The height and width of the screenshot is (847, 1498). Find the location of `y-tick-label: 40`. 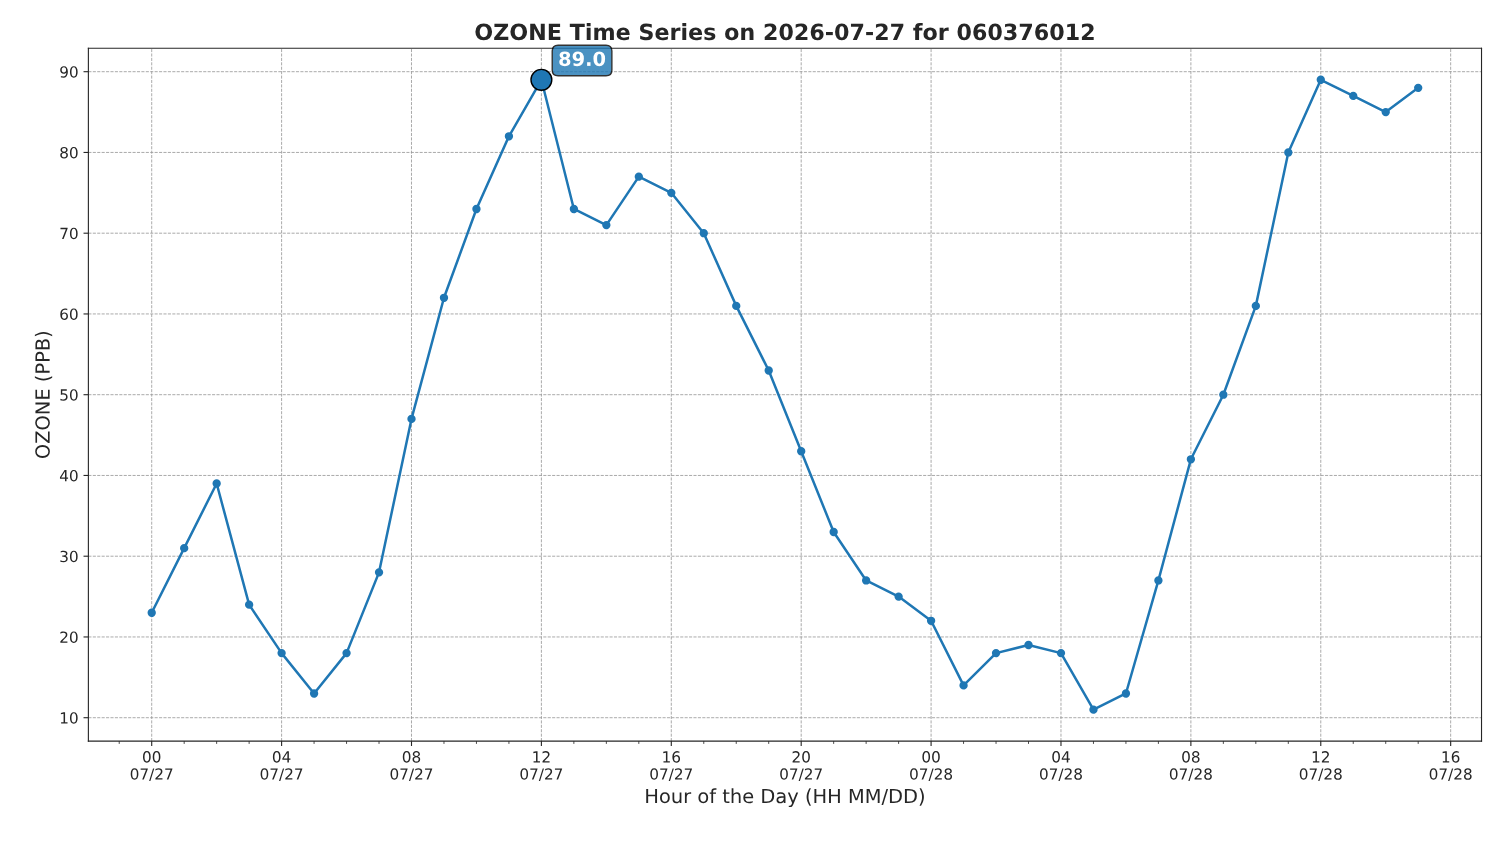

y-tick-label: 40 is located at coordinates (68, 475).